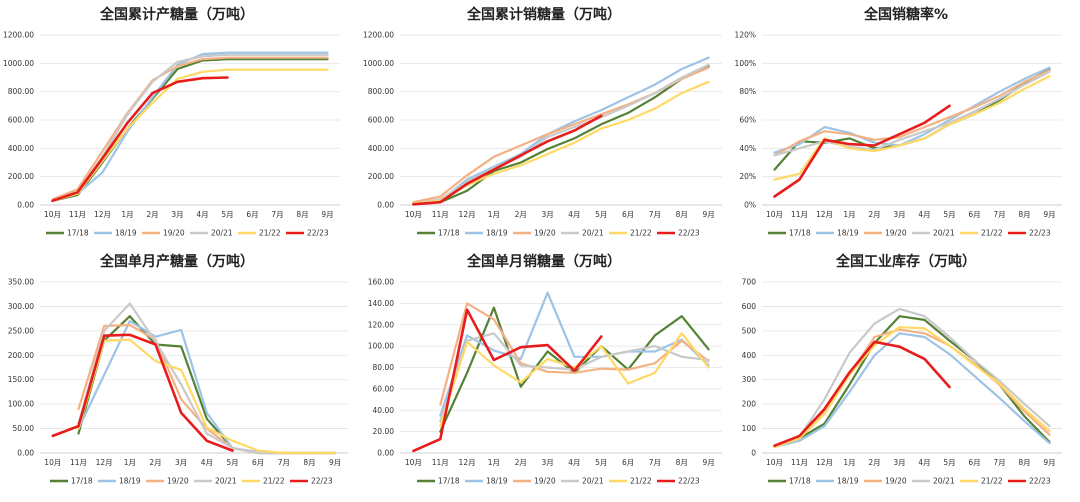 This screenshot has height=502, width=1080. Describe the element at coordinates (749, 355) in the screenshot. I see `y-tick-label: 400` at that location.